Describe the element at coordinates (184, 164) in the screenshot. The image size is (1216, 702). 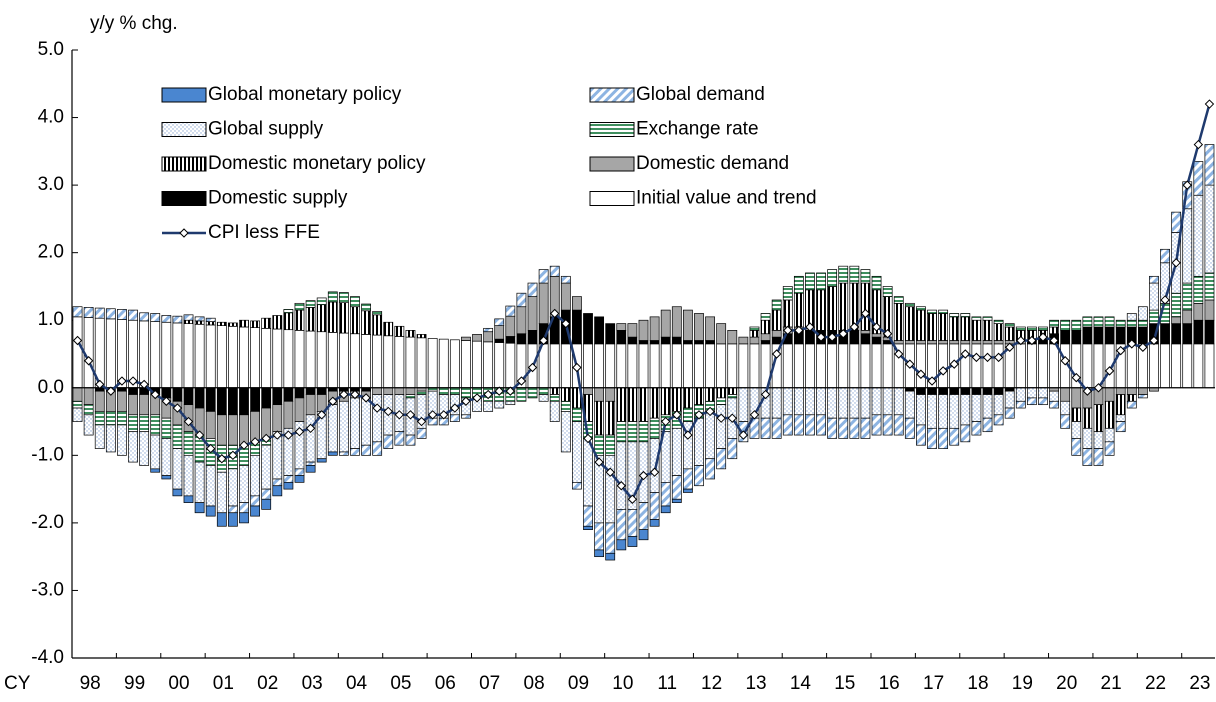
I see `legend-swatch` at that location.